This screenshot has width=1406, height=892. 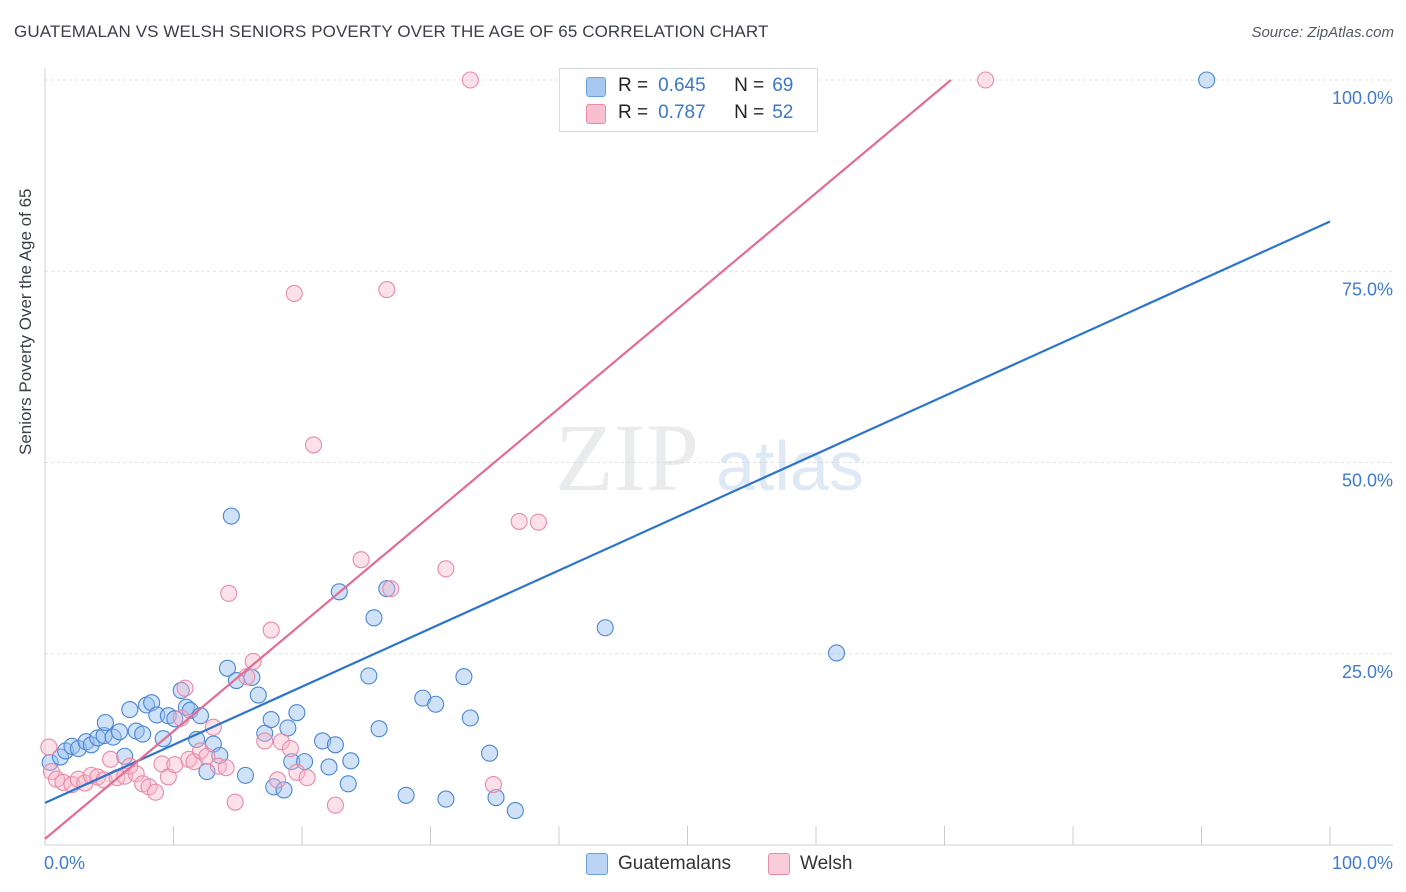 I want to click on legend-r-value-welsh: 0.787, so click(x=682, y=112).